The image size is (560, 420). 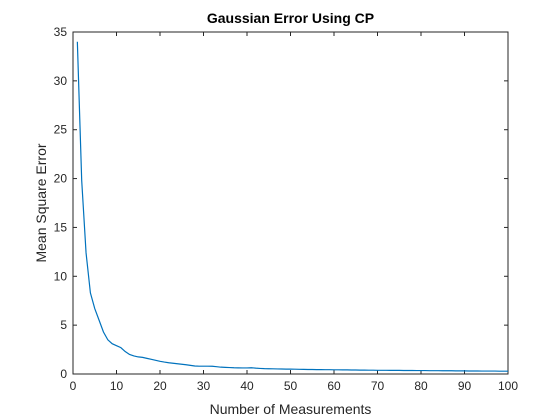 What do you see at coordinates (117, 386) in the screenshot?
I see `x-tick-label: 10` at bounding box center [117, 386].